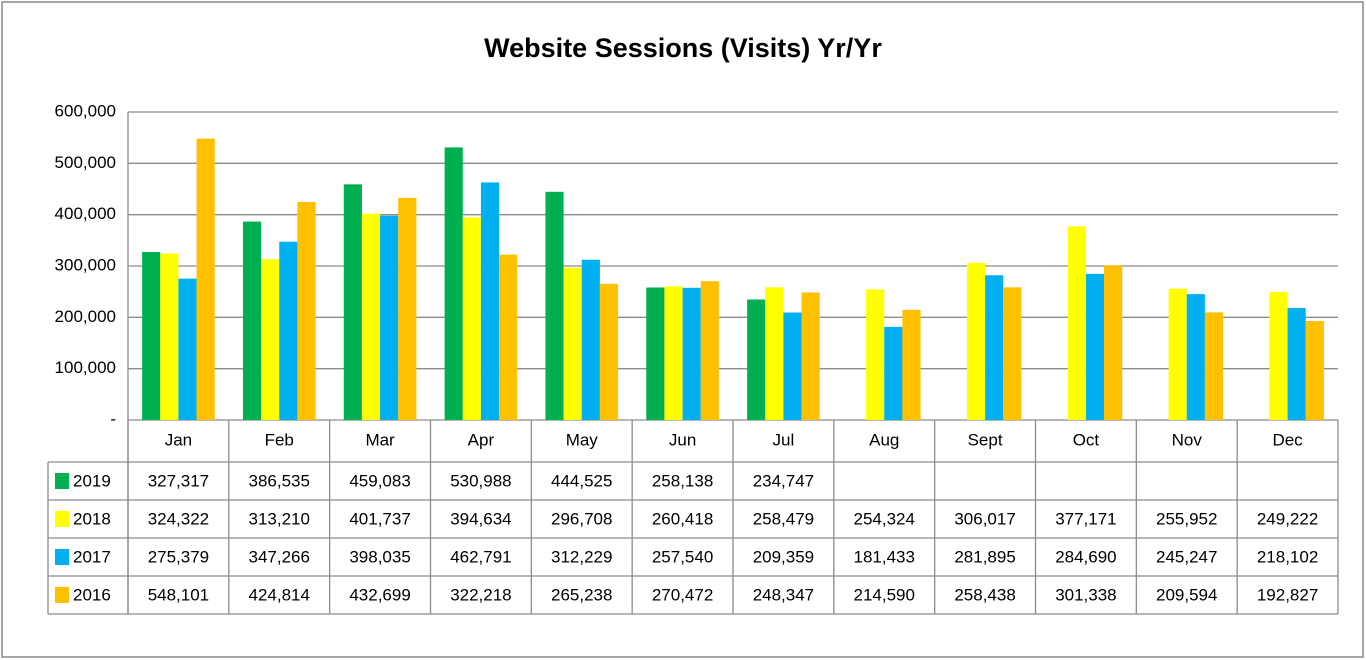 The image size is (1366, 660). What do you see at coordinates (581, 556) in the screenshot?
I see `table-value: 312,229` at bounding box center [581, 556].